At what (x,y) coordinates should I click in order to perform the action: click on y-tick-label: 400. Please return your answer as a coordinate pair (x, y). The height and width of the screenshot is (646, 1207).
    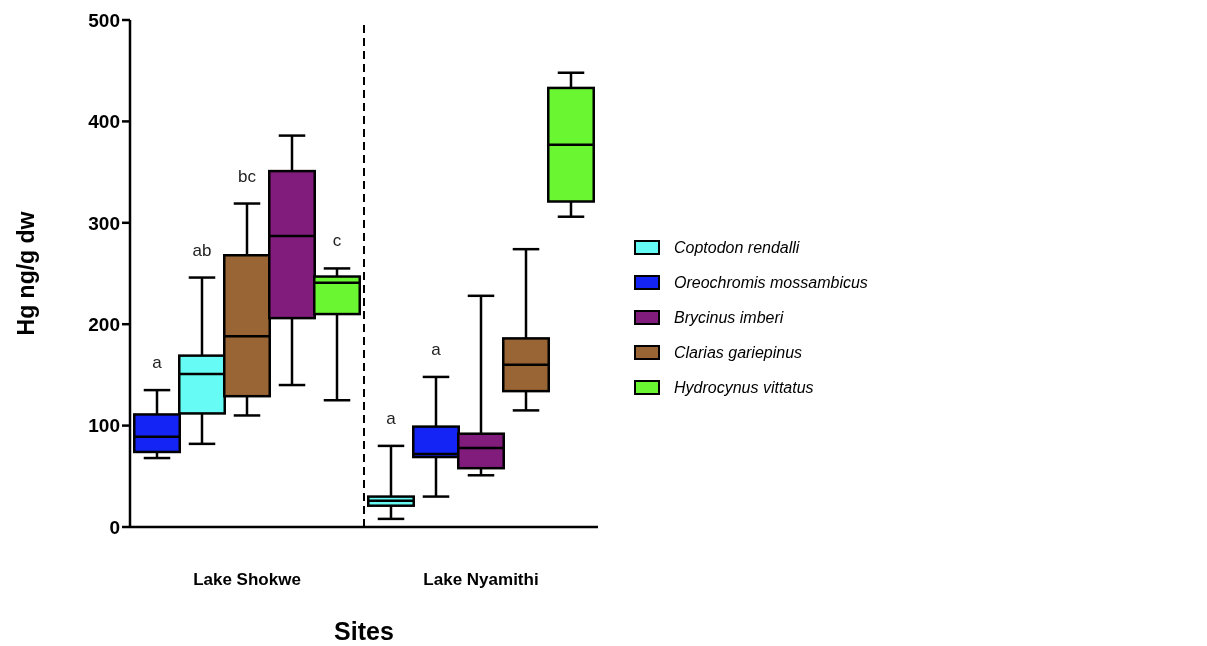
    Looking at the image, I should click on (104, 122).